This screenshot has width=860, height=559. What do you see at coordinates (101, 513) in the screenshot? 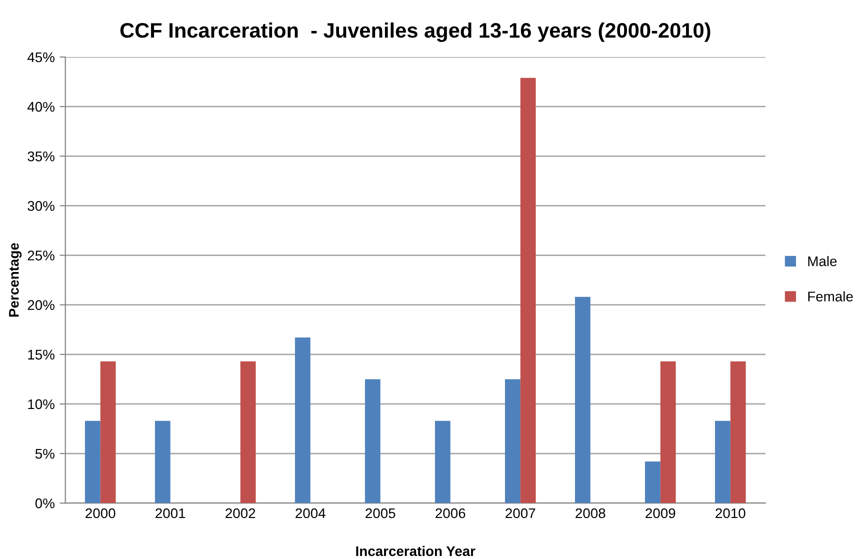
I see `x-tick-label: 2000` at bounding box center [101, 513].